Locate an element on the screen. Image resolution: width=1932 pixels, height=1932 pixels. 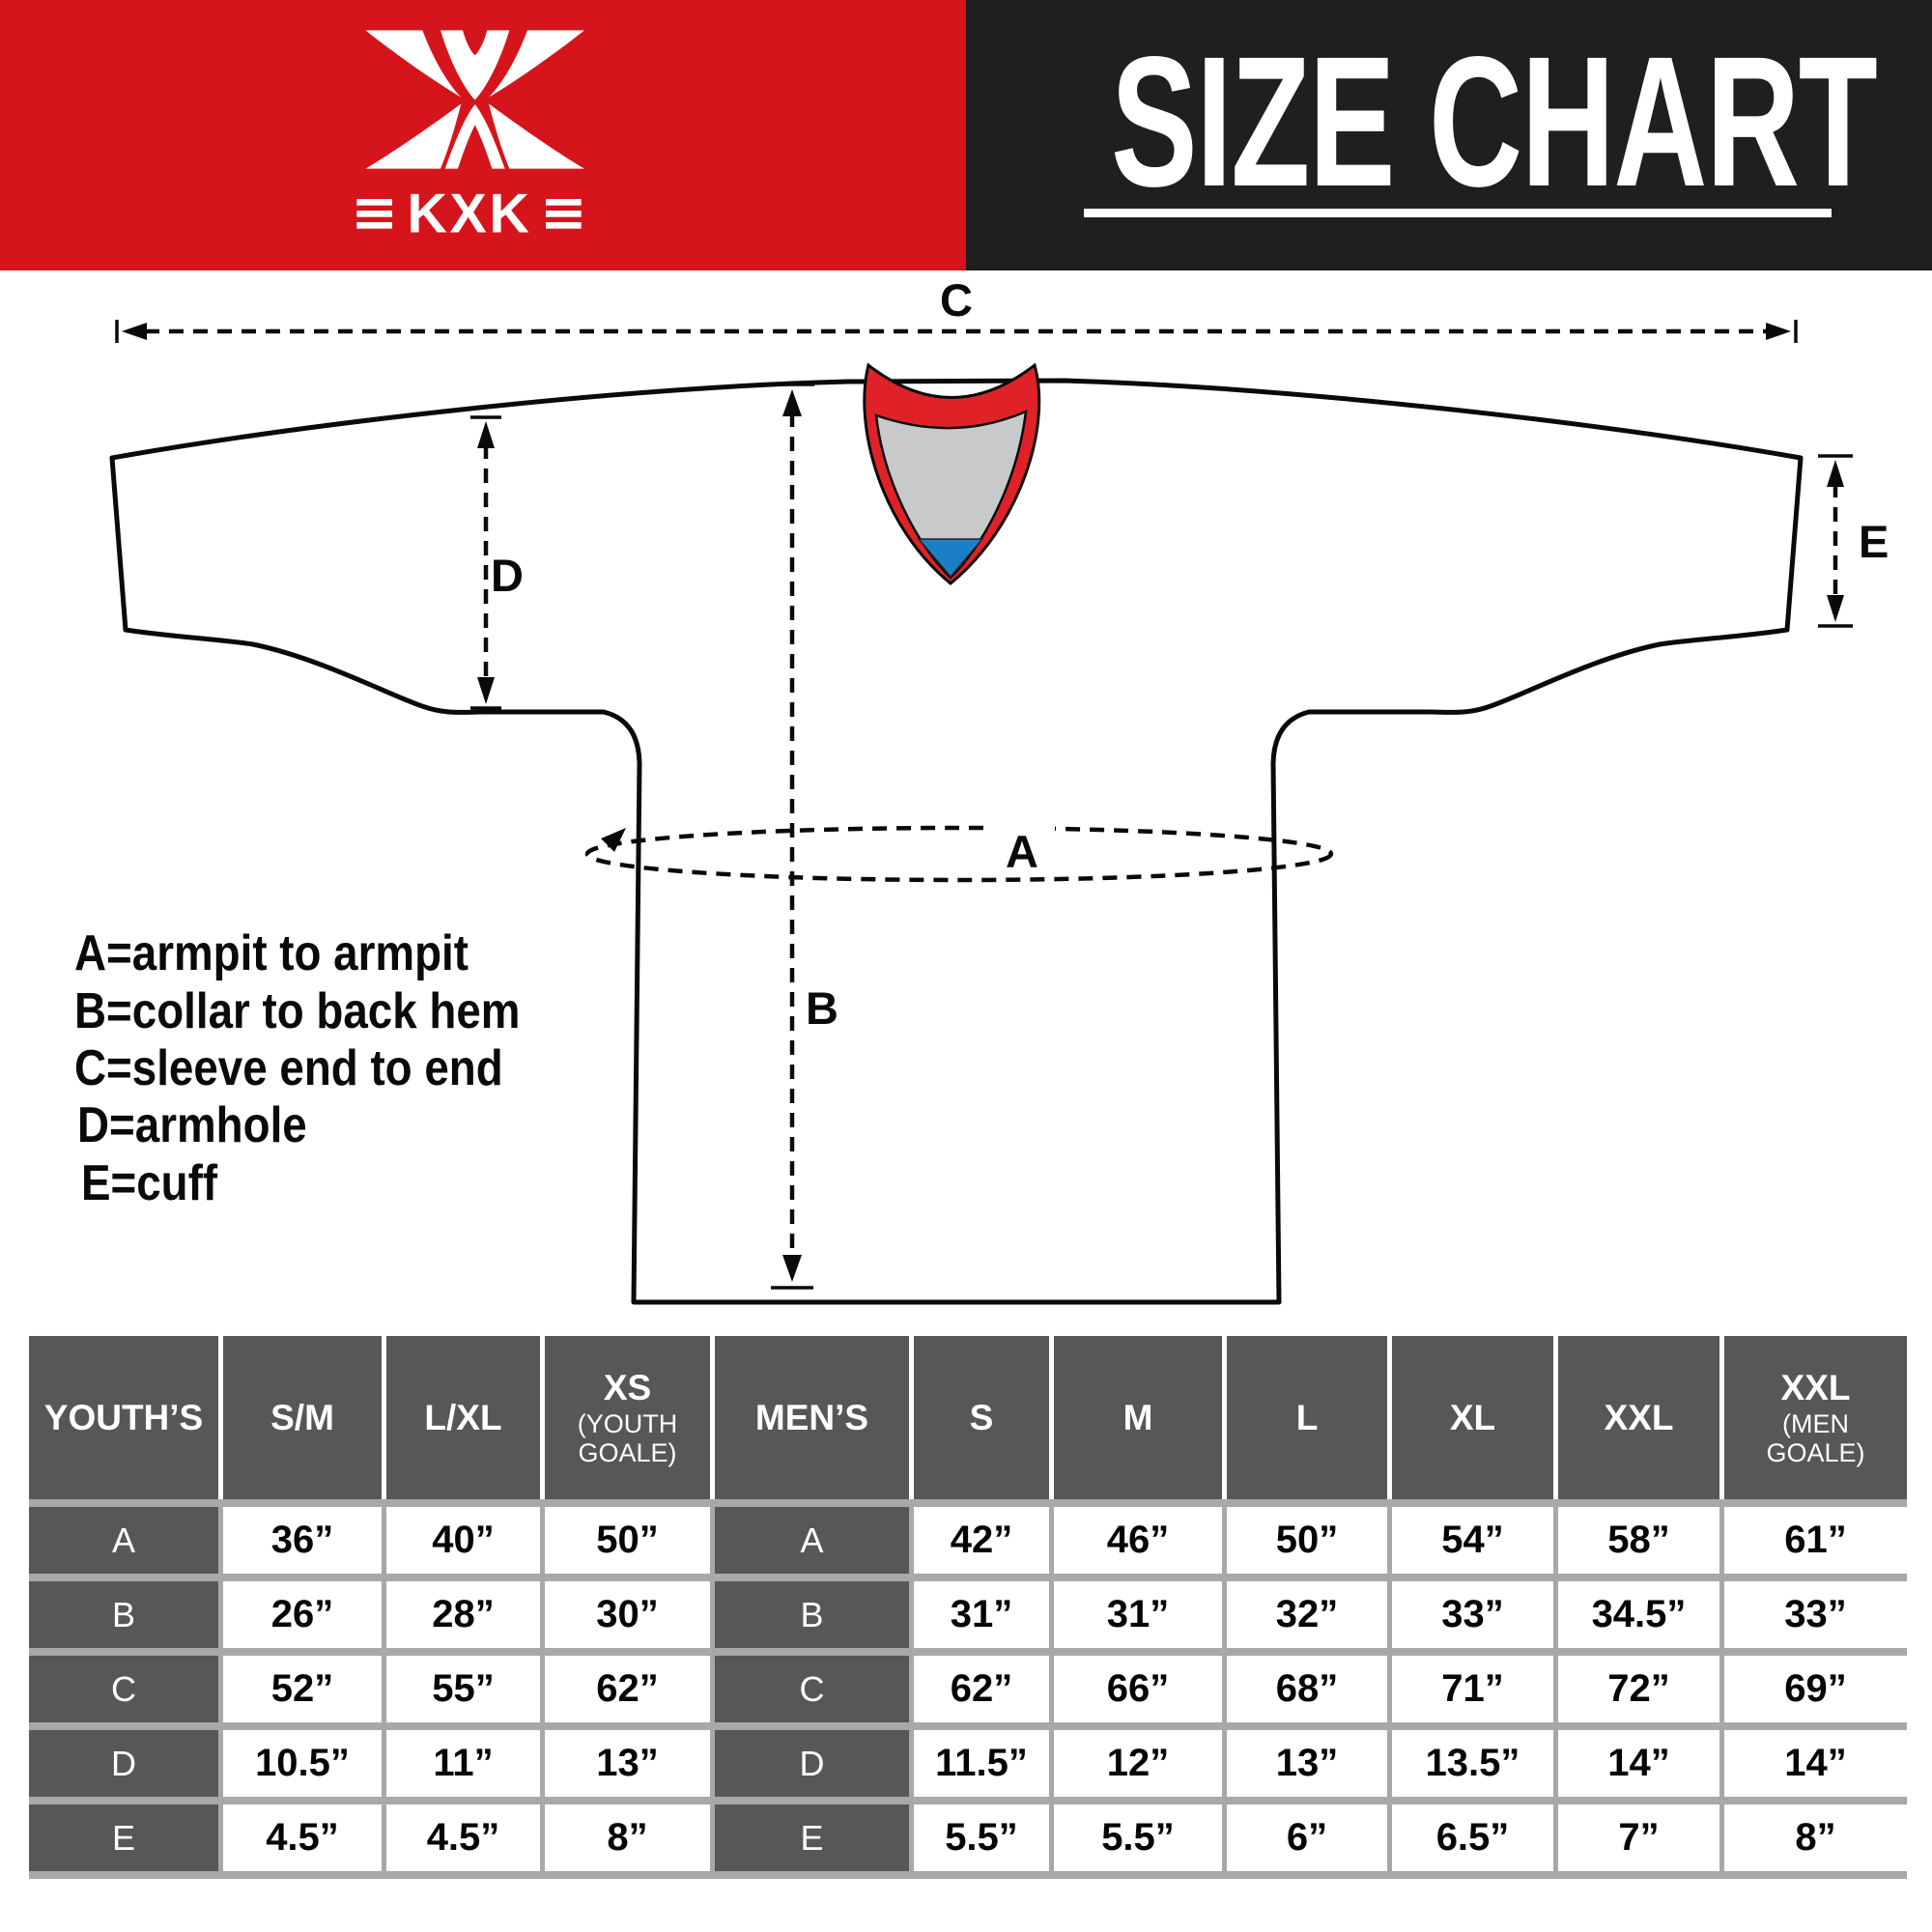
brand-header-panel: KXK is located at coordinates (483, 135).